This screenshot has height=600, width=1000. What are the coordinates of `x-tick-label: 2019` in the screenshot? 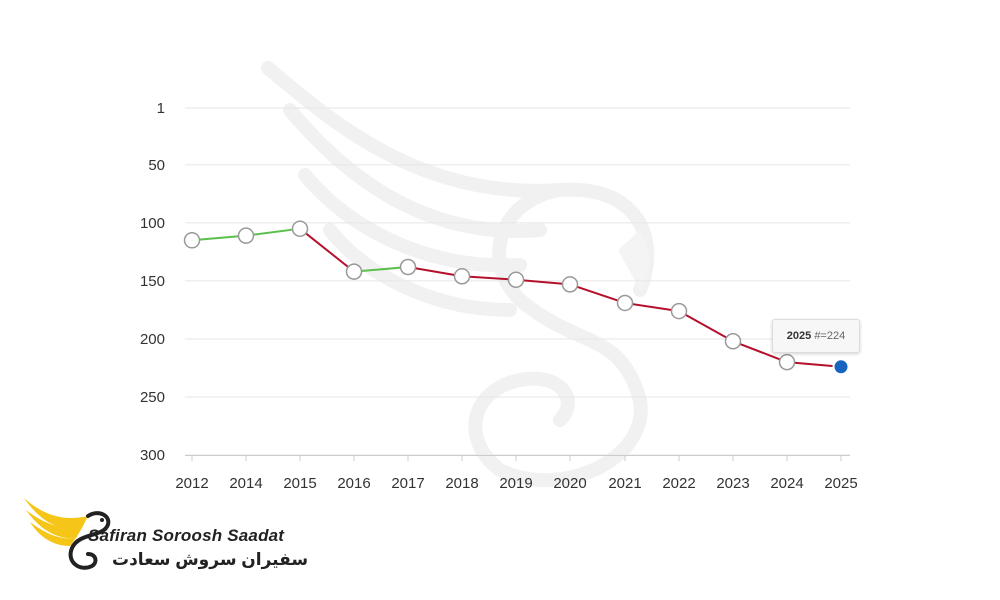 It's located at (515, 483).